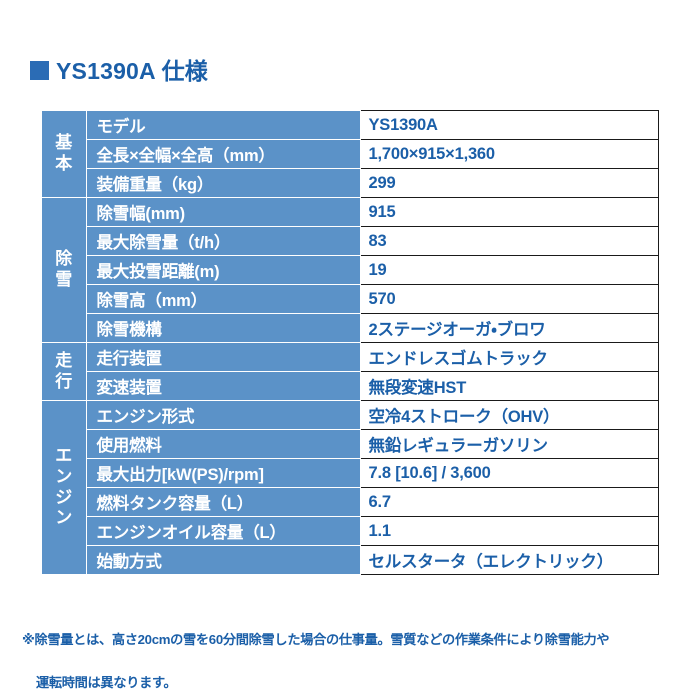 This screenshot has width=700, height=700. Describe the element at coordinates (223, 560) in the screenshot. I see `row-label: 始動方式` at that location.